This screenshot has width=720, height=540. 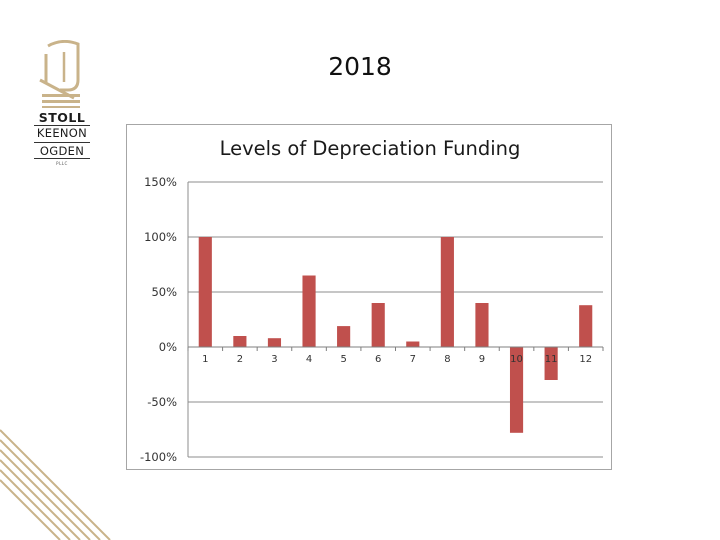 What do you see at coordinates (62, 117) in the screenshot?
I see `logo-text-stoll: STOLL` at bounding box center [62, 117].